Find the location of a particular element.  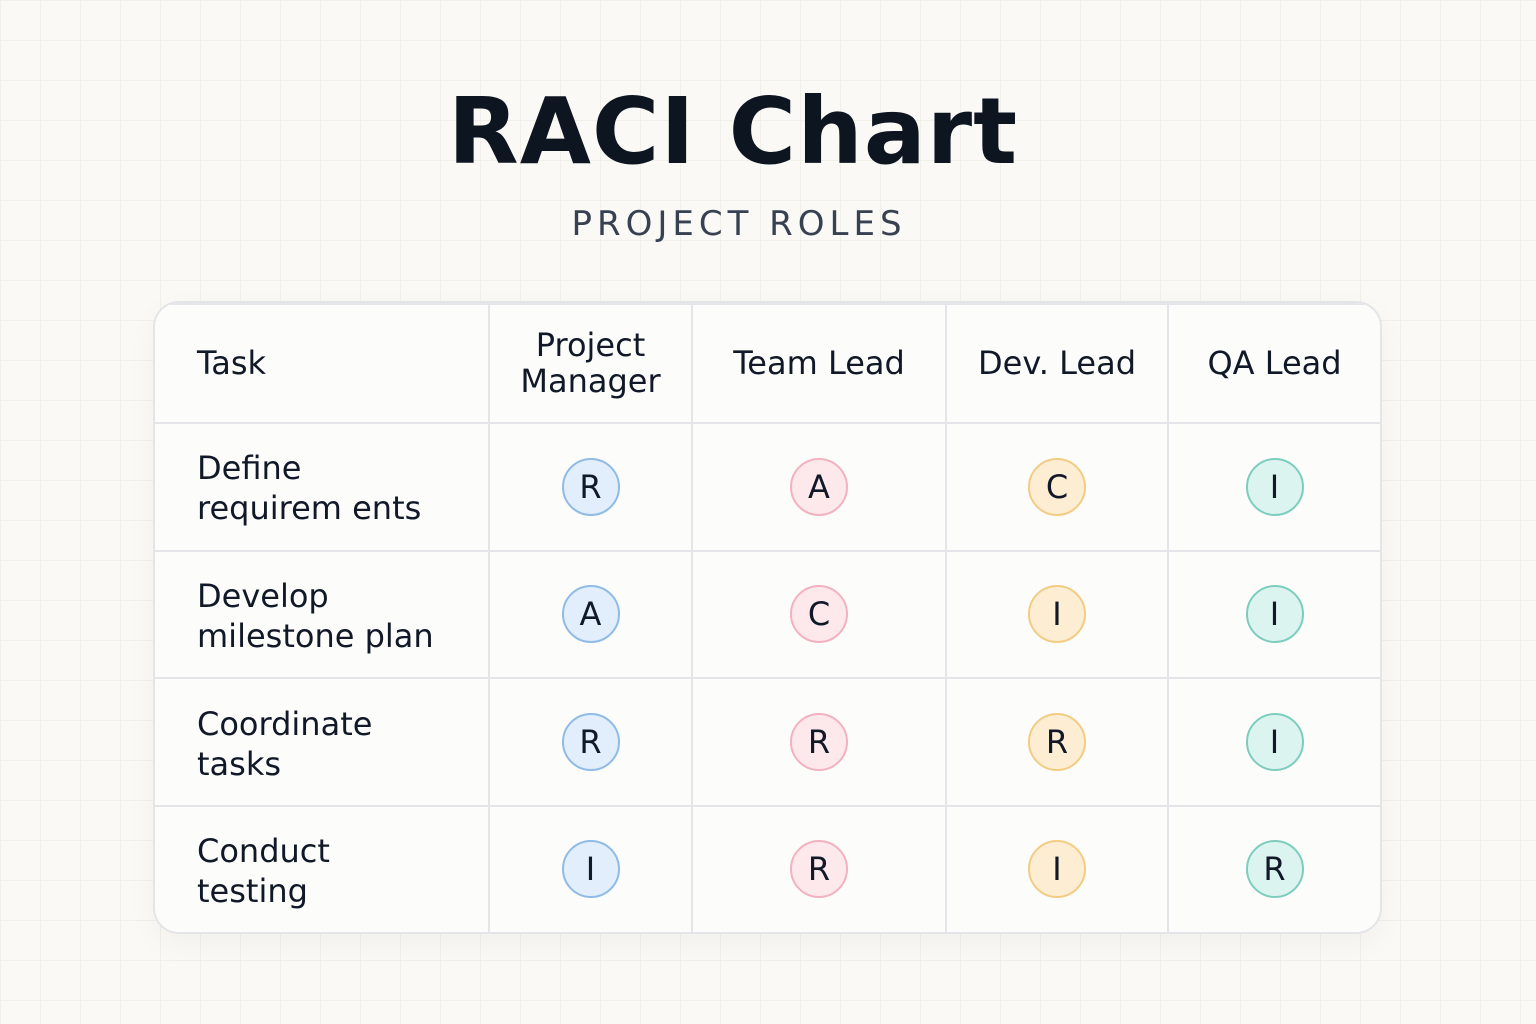

column-header: Project Manager is located at coordinates (590, 363).